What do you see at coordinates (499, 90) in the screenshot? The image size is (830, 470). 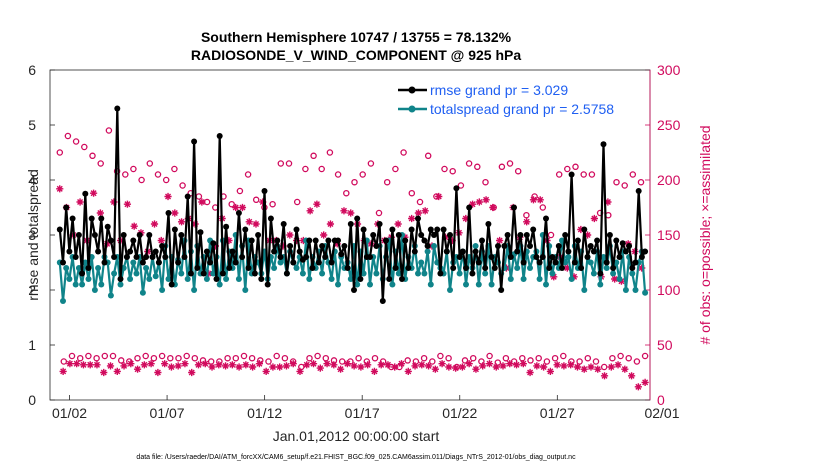 I see `legend-rmse-label: rmse grand pr = 3.029` at bounding box center [499, 90].